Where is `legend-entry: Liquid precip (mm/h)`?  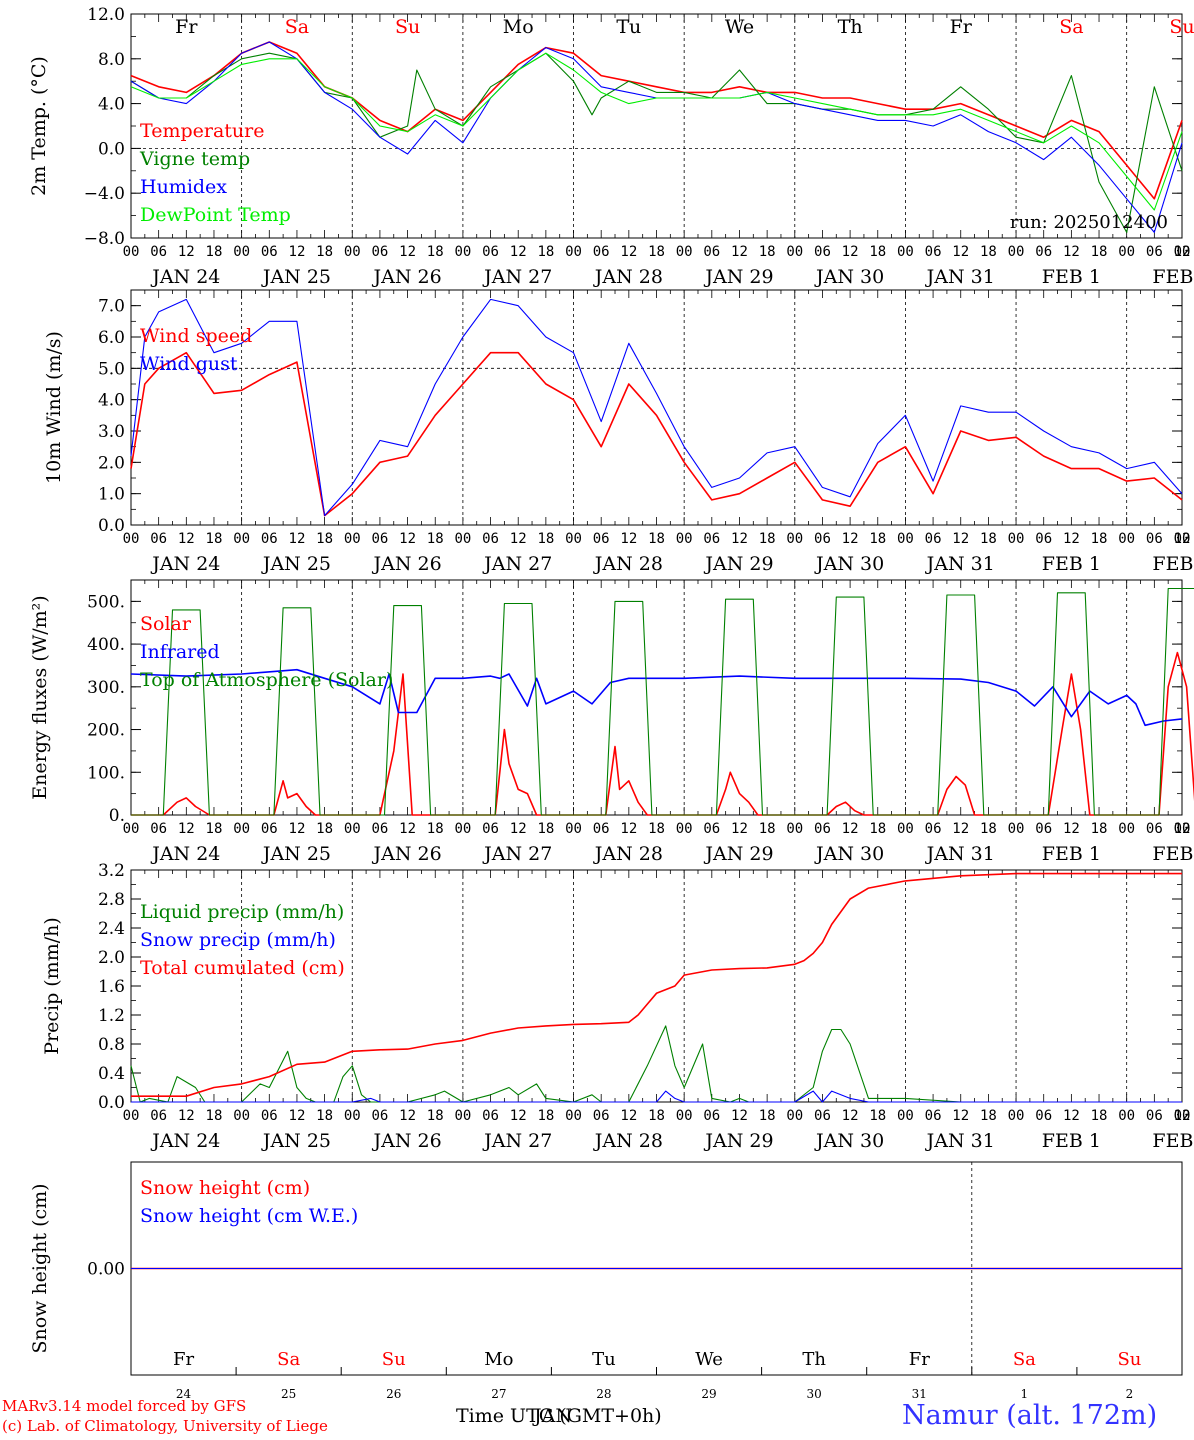
legend-entry: Liquid precip (mm/h) is located at coordinates (242, 912).